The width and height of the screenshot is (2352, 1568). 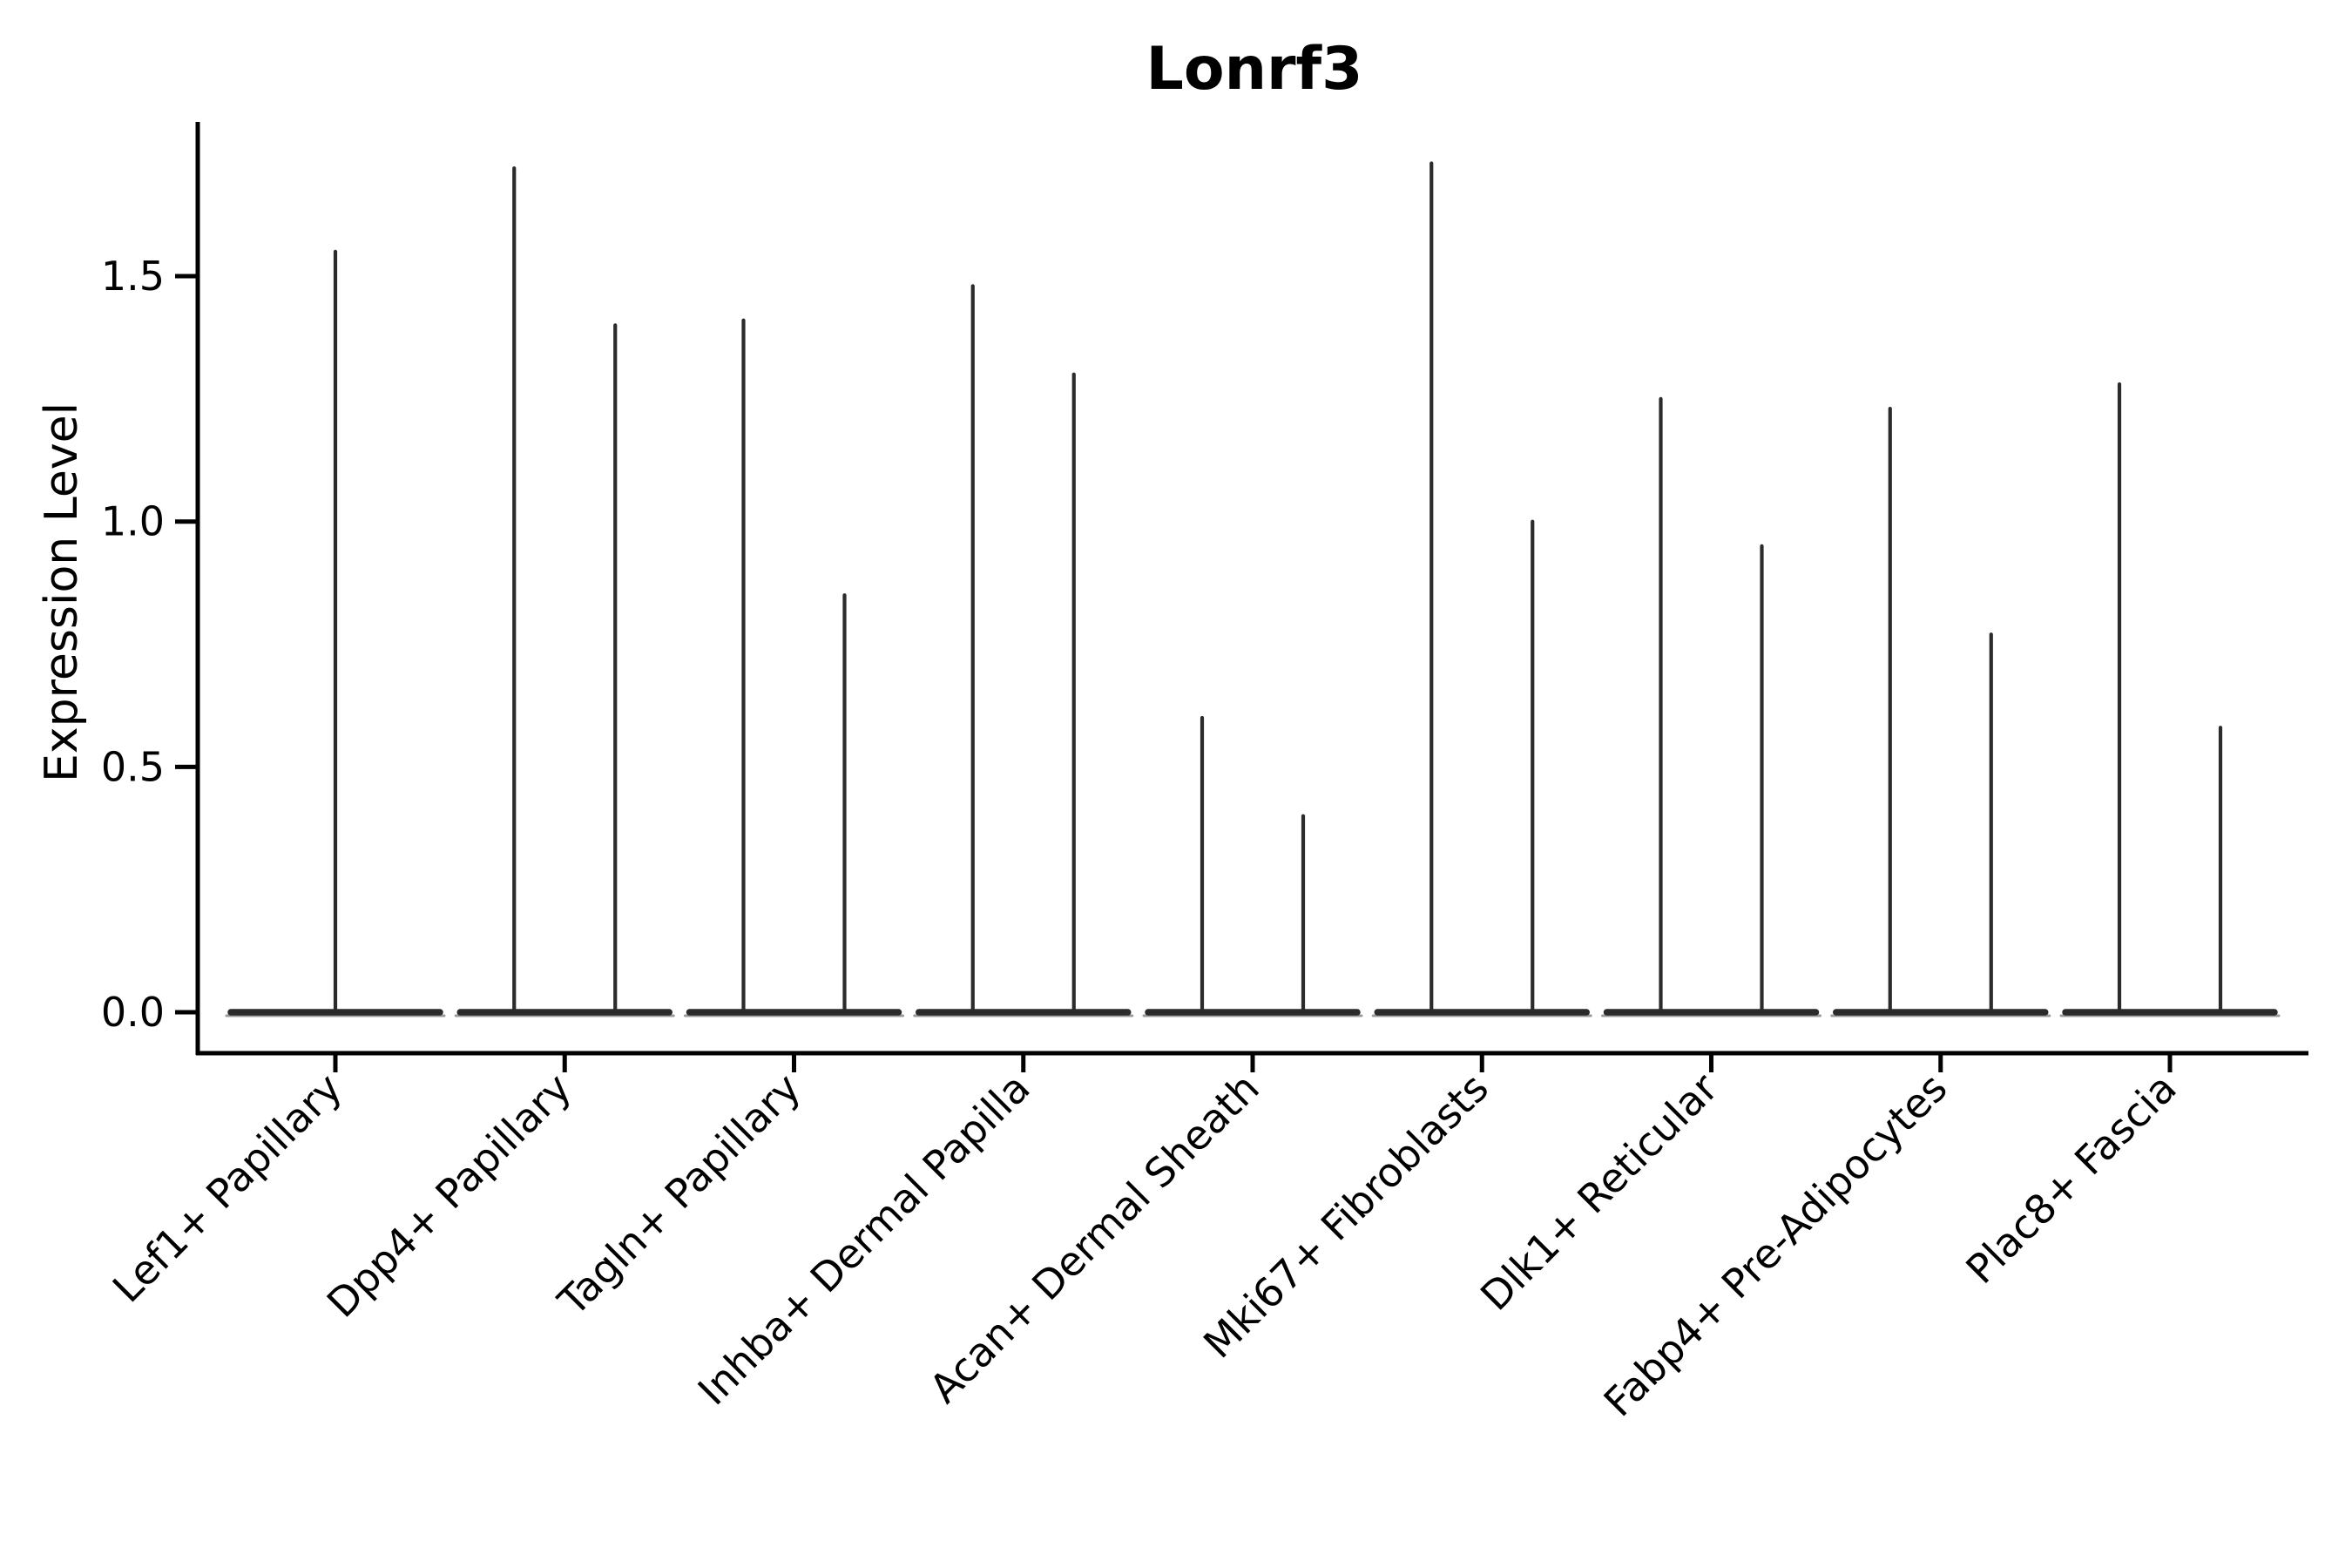 I want to click on y-axis-label: Expression Level, so click(x=62, y=592).